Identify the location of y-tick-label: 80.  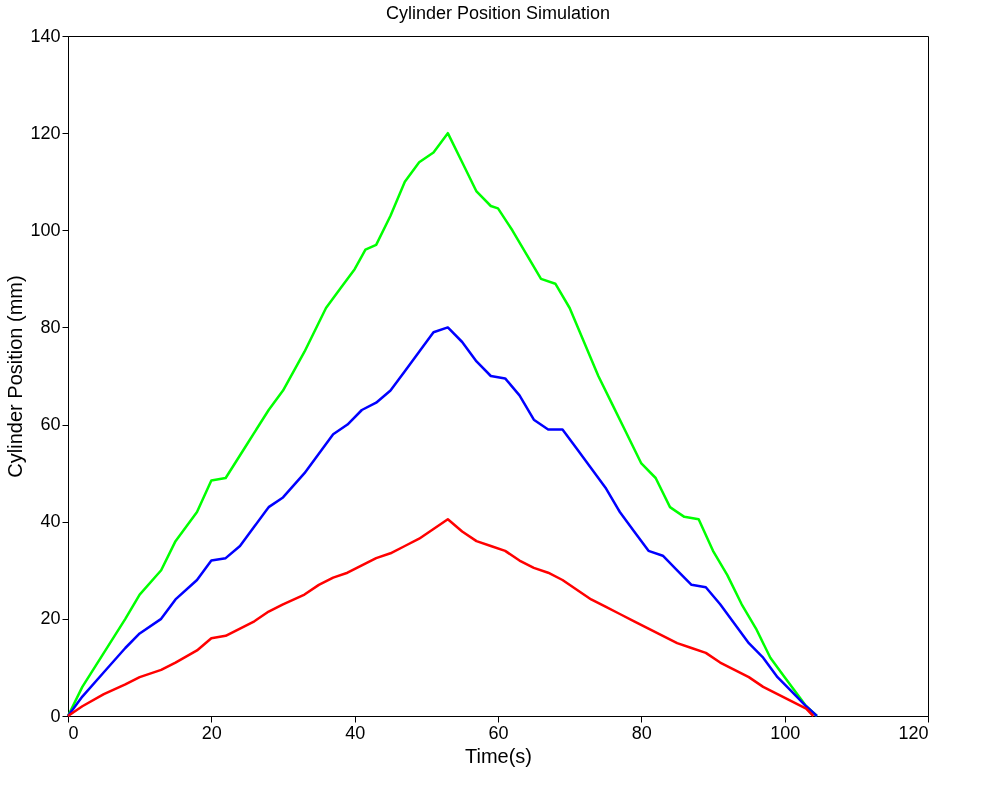
(50, 326).